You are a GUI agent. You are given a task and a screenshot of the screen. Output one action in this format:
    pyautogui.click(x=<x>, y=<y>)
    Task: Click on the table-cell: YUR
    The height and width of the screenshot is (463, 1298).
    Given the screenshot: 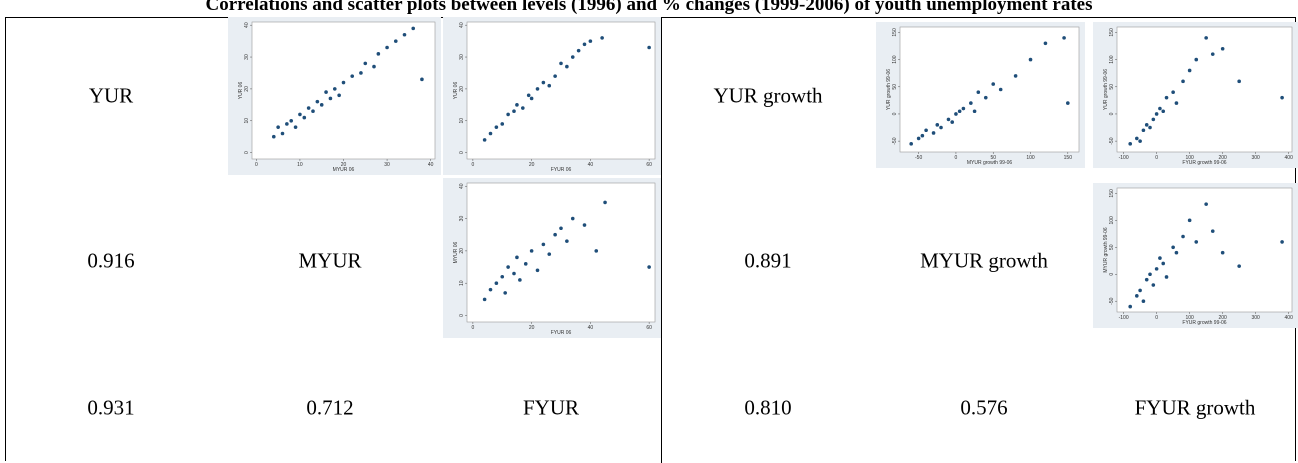 What is the action you would take?
    pyautogui.click(x=111, y=95)
    